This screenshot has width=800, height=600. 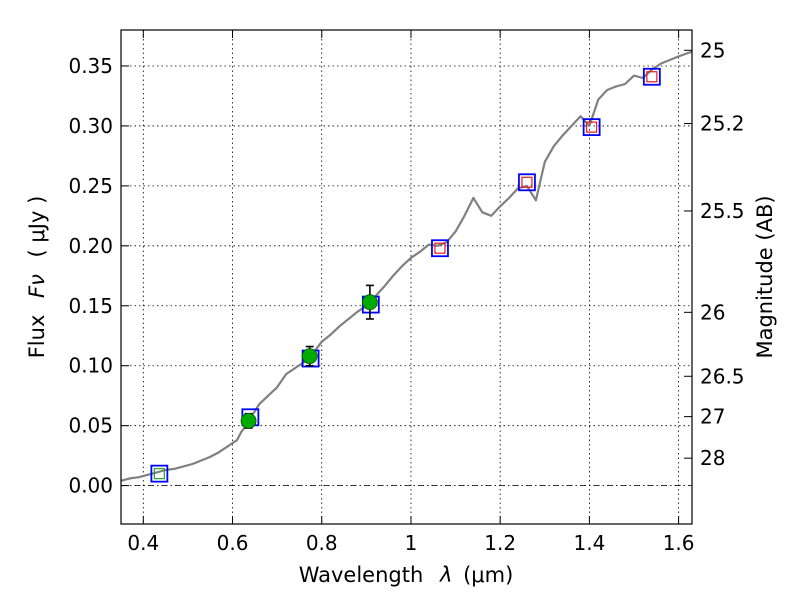 What do you see at coordinates (712, 417) in the screenshot?
I see `right-tick-label: 27` at bounding box center [712, 417].